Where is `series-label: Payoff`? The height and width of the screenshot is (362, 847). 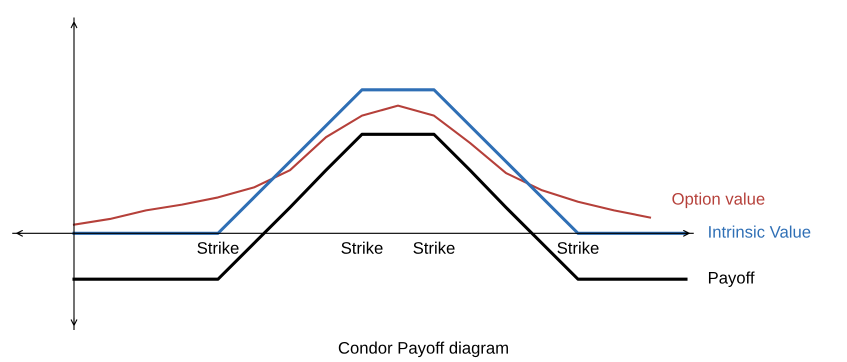
series-label: Payoff is located at coordinates (731, 279).